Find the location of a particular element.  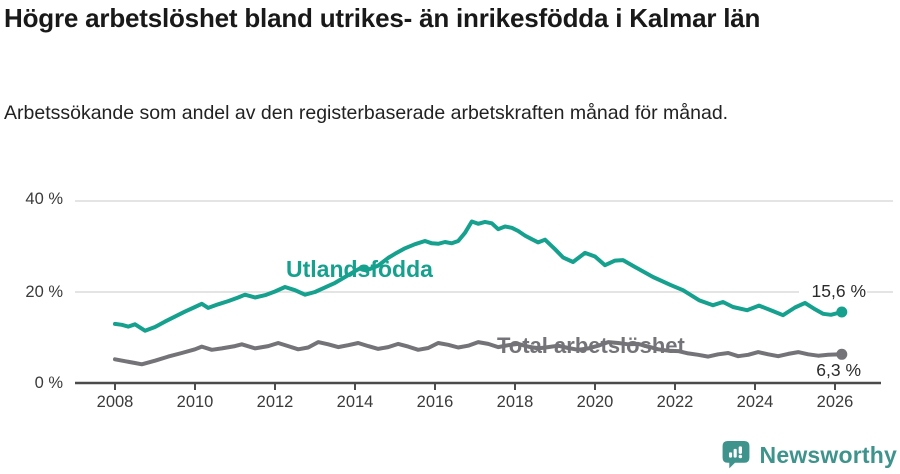

x-tick-label-2024: 2024 is located at coordinates (755, 402).